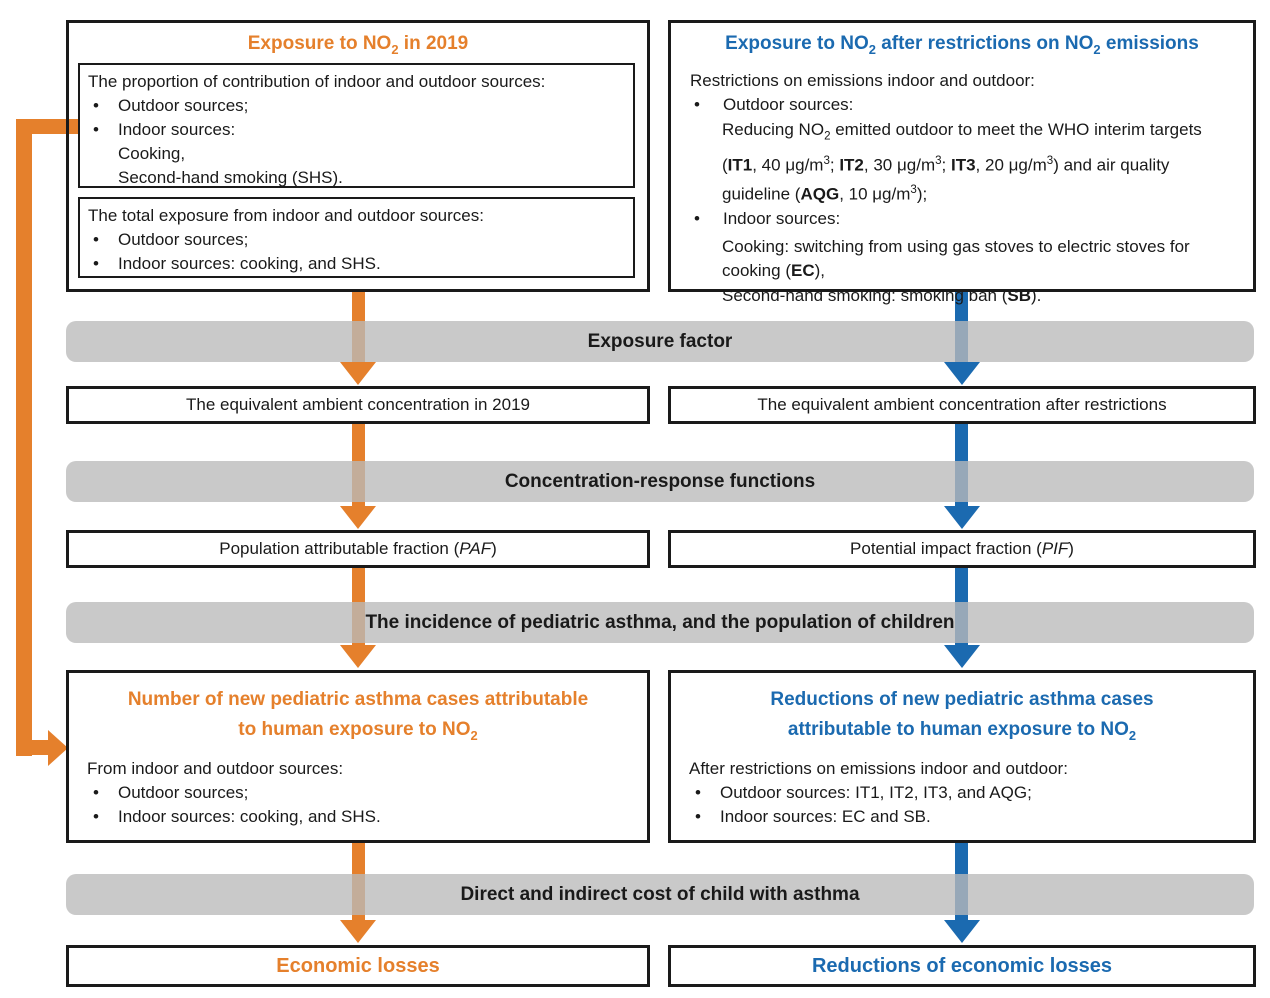 The height and width of the screenshot is (998, 1270). I want to click on proportion-bullet-indoor: Indoor sources:, so click(177, 129).